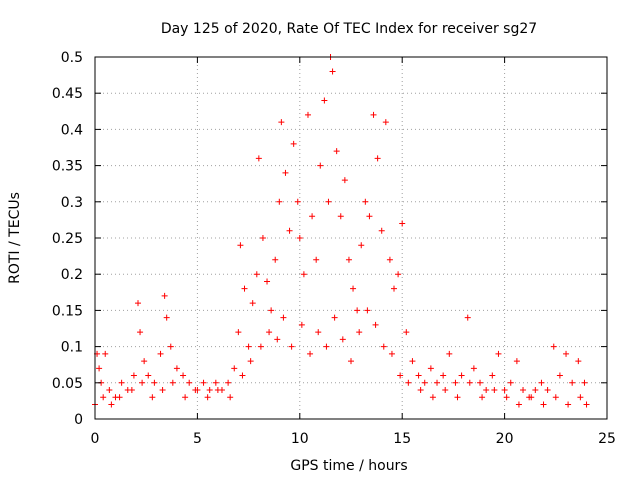  Describe the element at coordinates (402, 439) in the screenshot. I see `x-tick-label: 15` at that location.